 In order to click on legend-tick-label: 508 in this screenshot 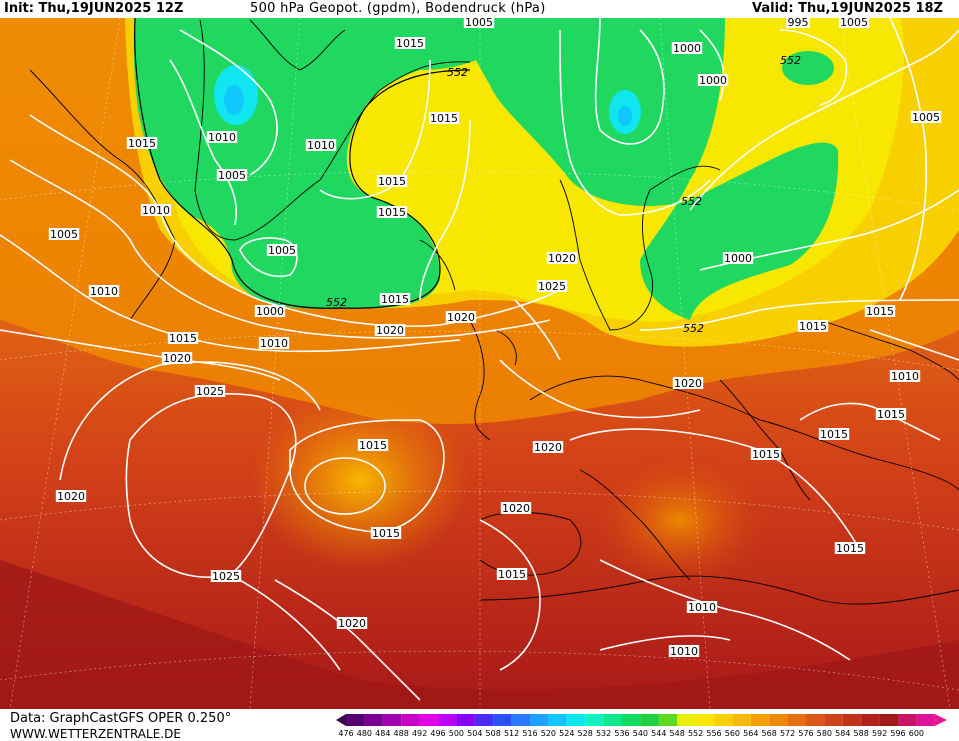, I will do `click(493, 733)`.